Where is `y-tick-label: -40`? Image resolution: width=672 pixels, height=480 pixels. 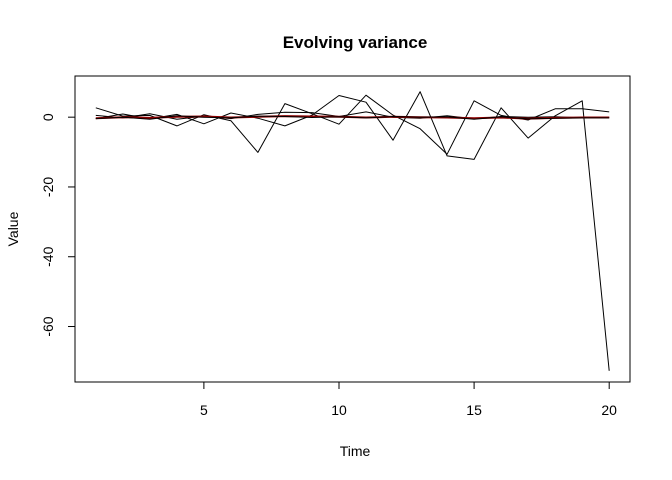 y-tick-label: -40 is located at coordinates (48, 256).